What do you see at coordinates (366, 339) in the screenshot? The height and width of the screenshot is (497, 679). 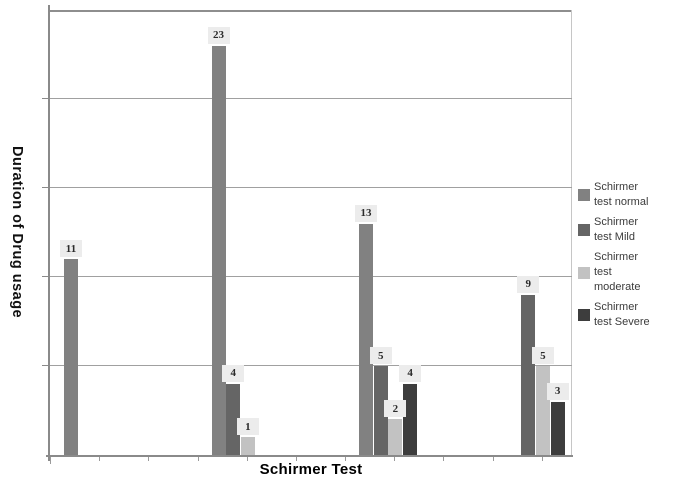 I see `bar-schirmer-test-normal-group3` at bounding box center [366, 339].